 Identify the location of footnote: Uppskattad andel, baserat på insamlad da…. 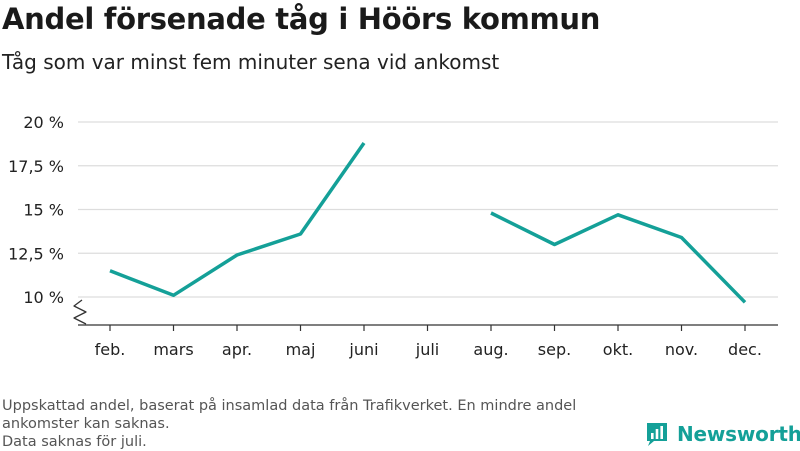
(317, 424).